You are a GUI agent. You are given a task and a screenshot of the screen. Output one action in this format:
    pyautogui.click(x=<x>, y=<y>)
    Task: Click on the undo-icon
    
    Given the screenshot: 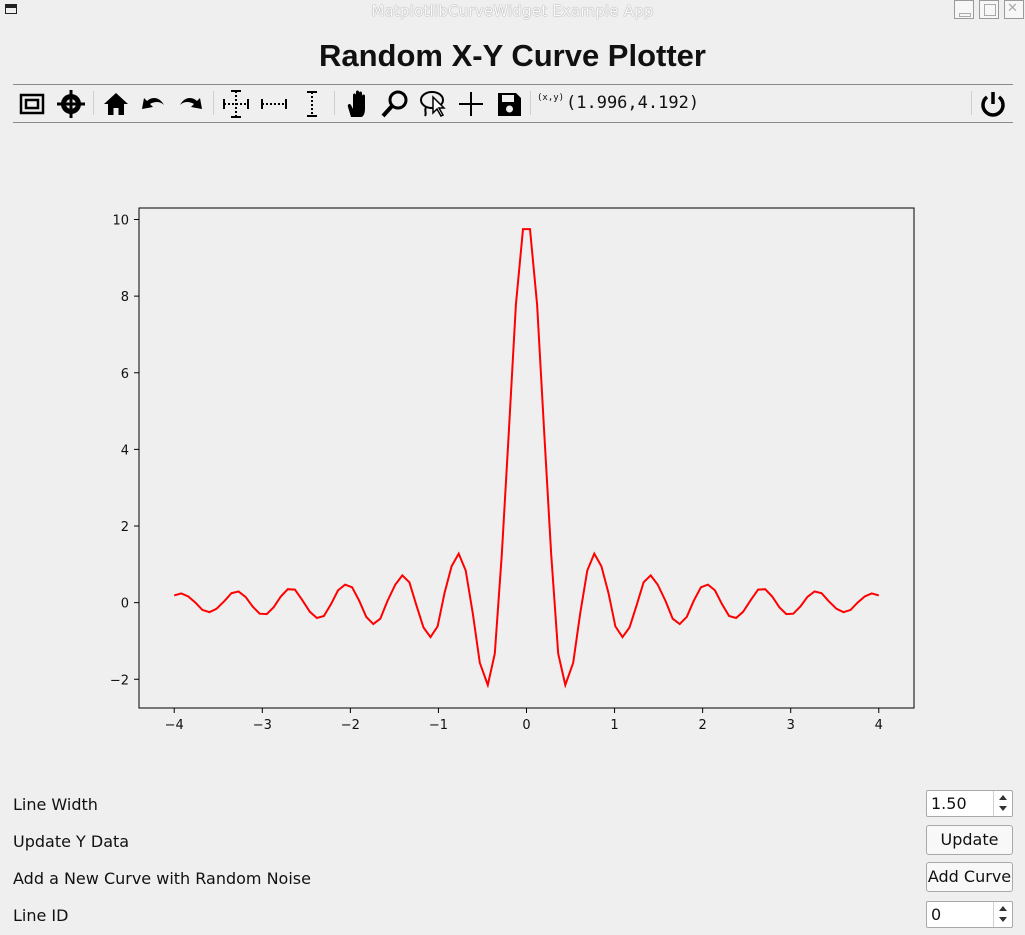 What is the action you would take?
    pyautogui.click(x=153, y=103)
    